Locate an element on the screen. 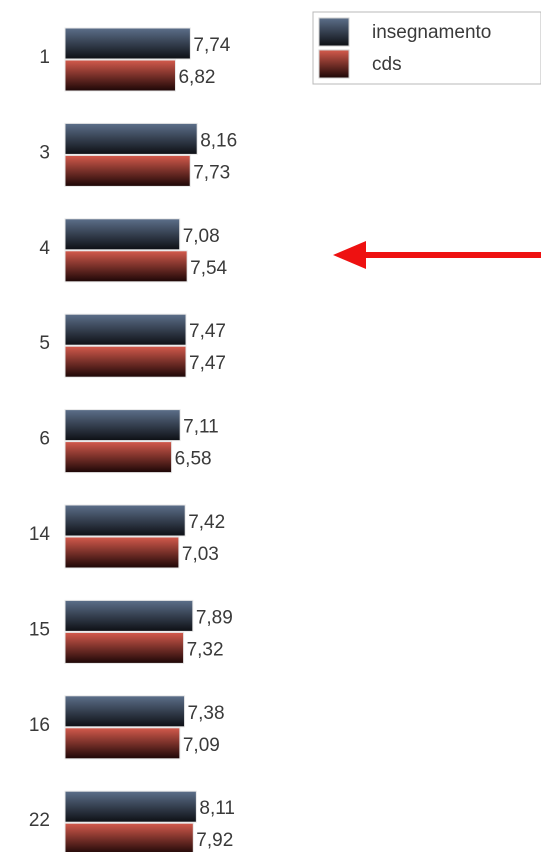 This screenshot has width=541, height=852. category-label: 5 is located at coordinates (44, 343).